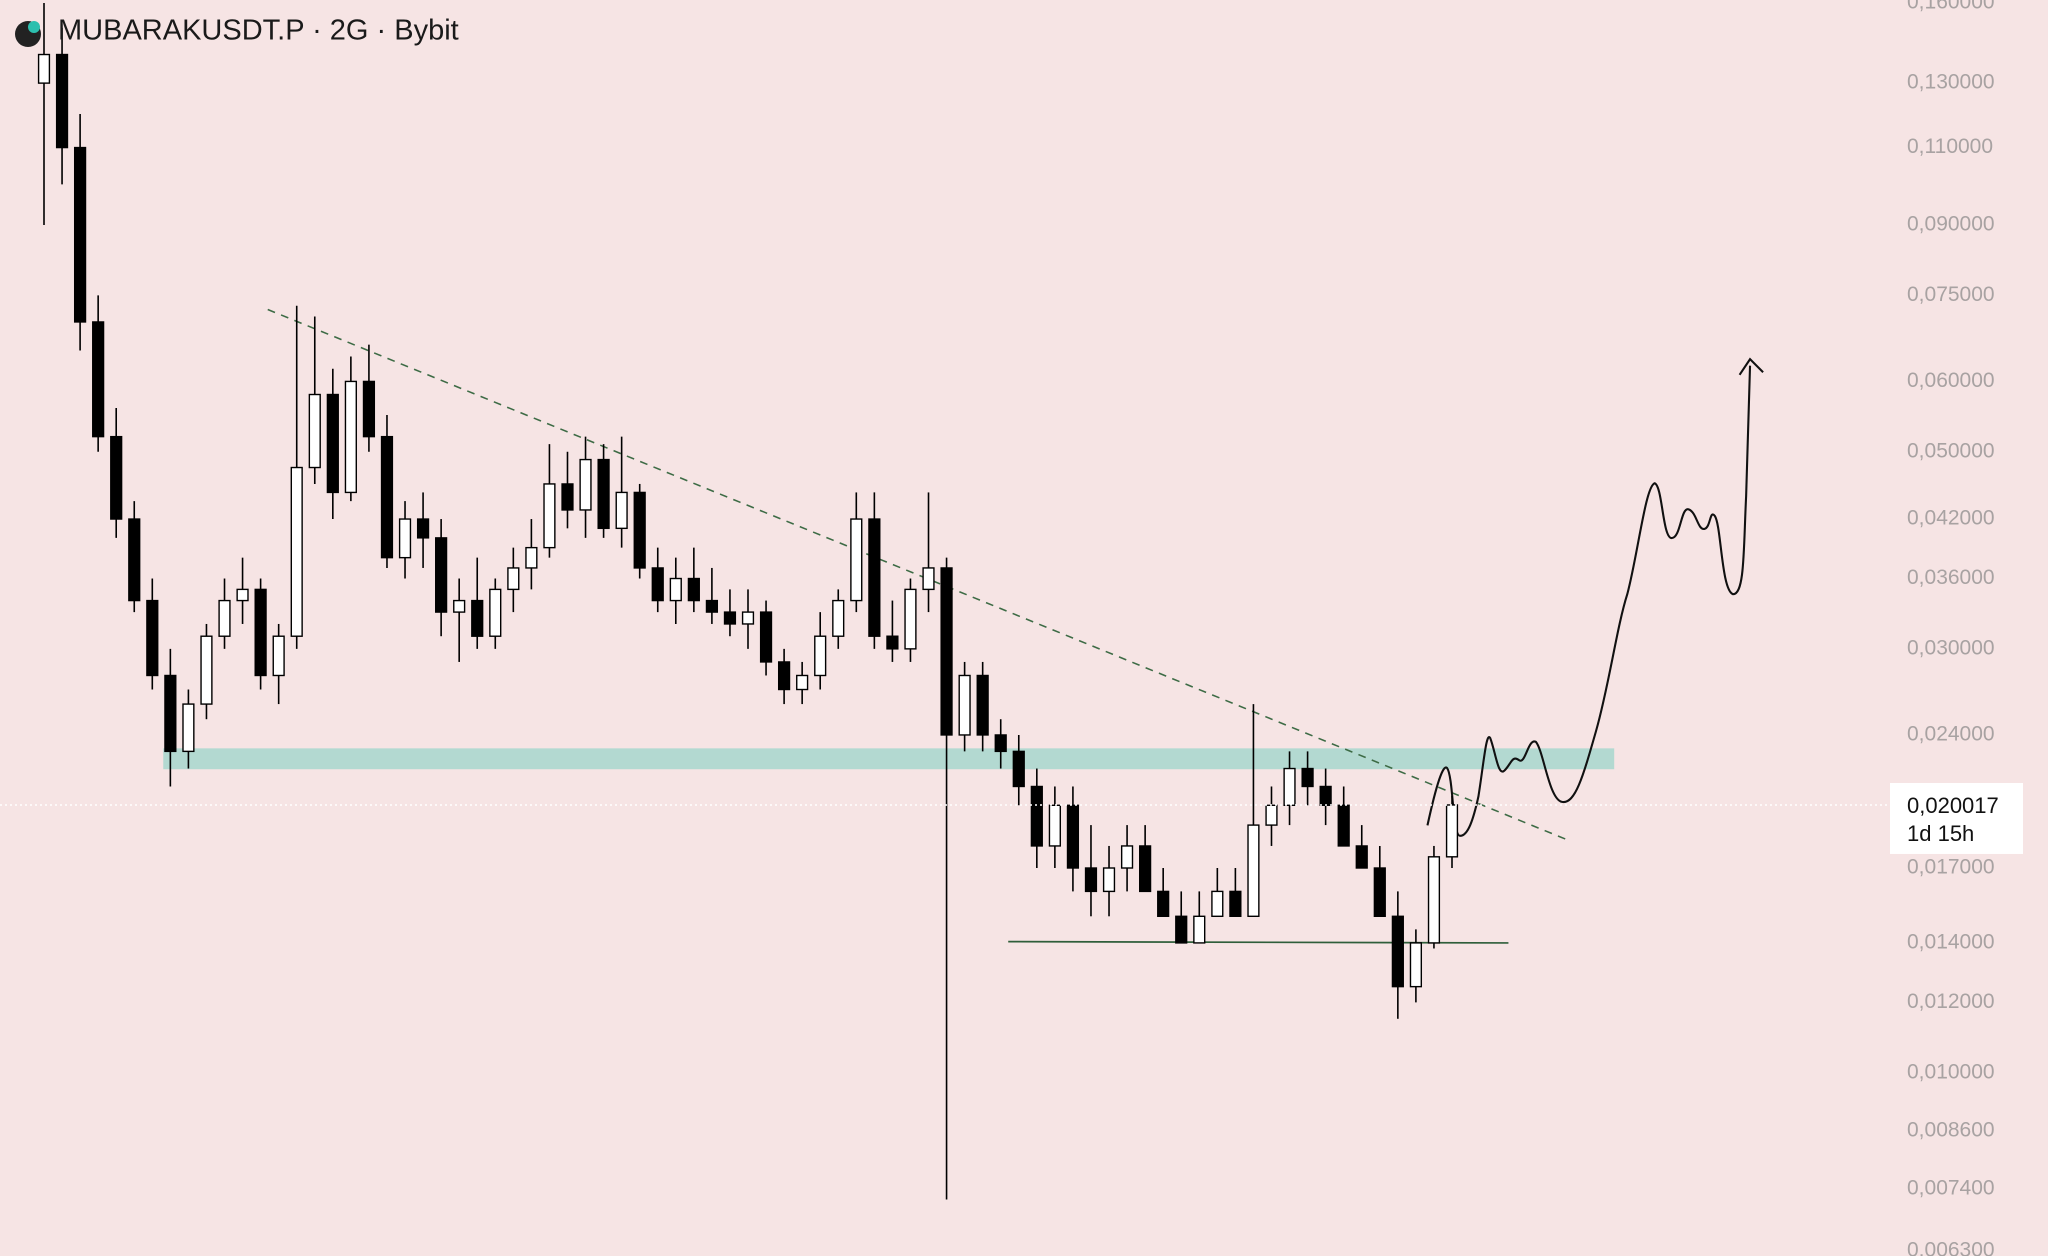 The image size is (2048, 1256). I want to click on last-price-box, so click(1956, 818).